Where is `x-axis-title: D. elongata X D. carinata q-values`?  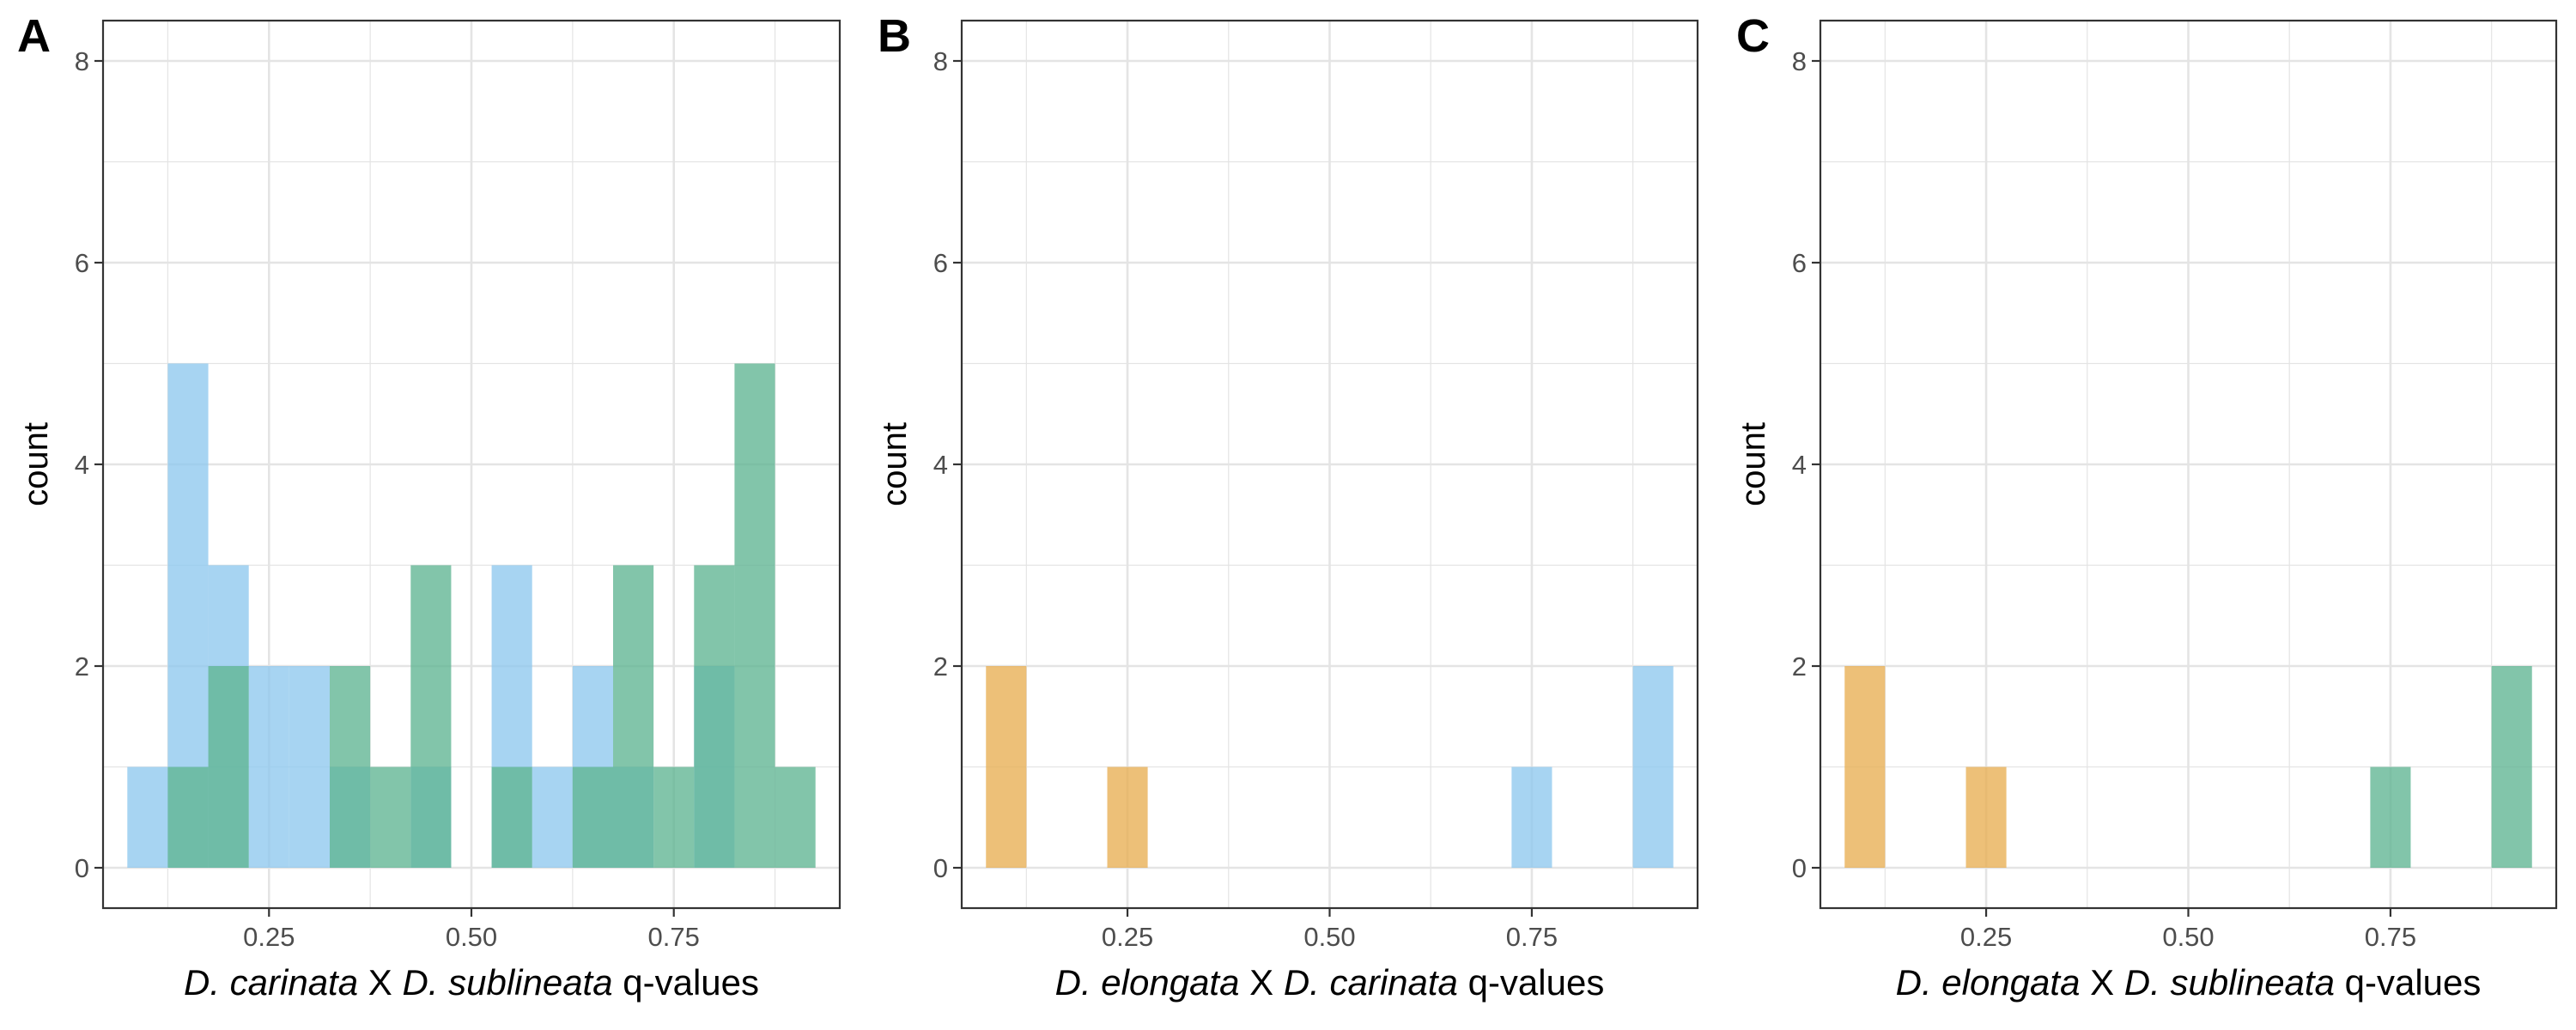
x-axis-title: D. elongata X D. carinata q-values is located at coordinates (1330, 982).